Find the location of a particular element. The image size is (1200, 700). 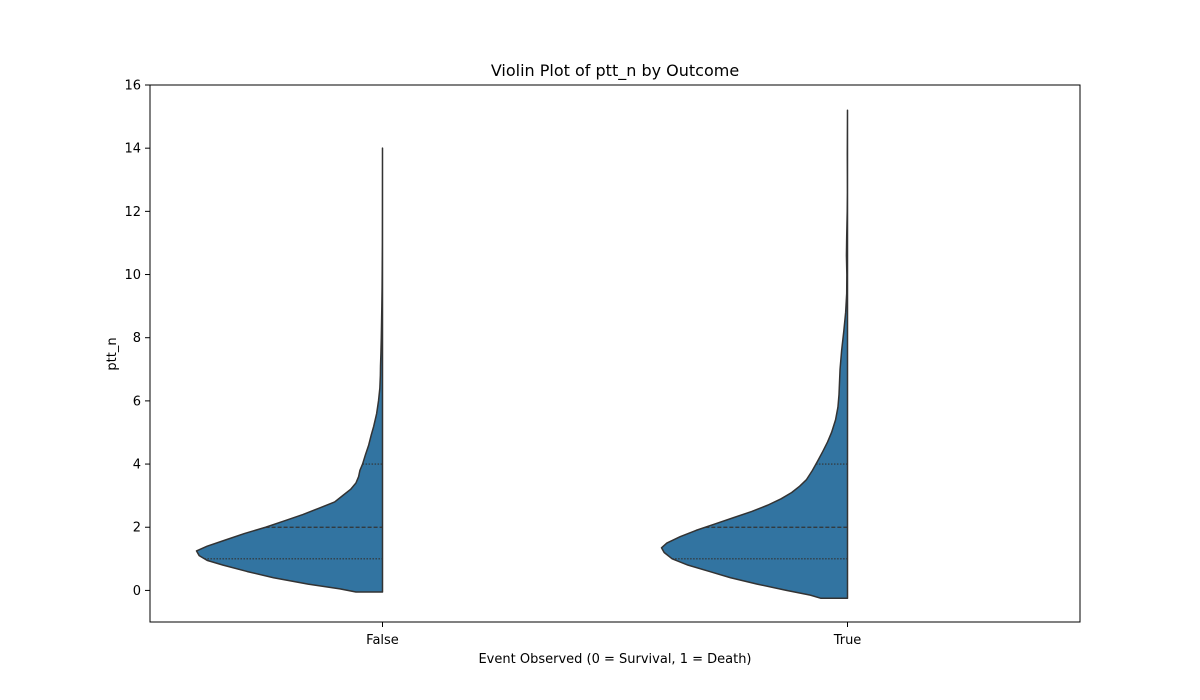

chart-title: Violin Plot of ptt_n by Outcome is located at coordinates (615, 71).